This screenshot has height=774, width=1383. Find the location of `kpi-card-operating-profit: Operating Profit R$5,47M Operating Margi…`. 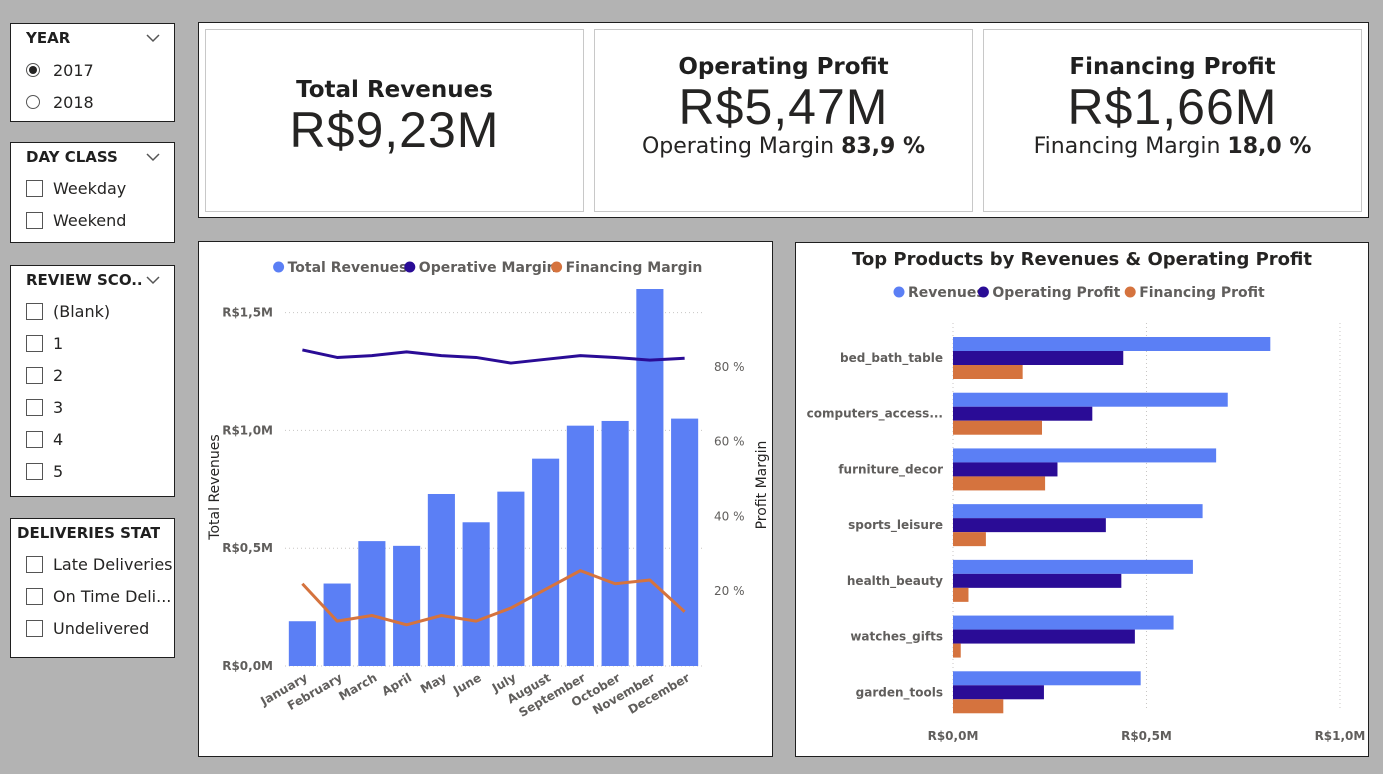

kpi-card-operating-profit: Operating Profit R$5,47M Operating Margi… is located at coordinates (783, 120).